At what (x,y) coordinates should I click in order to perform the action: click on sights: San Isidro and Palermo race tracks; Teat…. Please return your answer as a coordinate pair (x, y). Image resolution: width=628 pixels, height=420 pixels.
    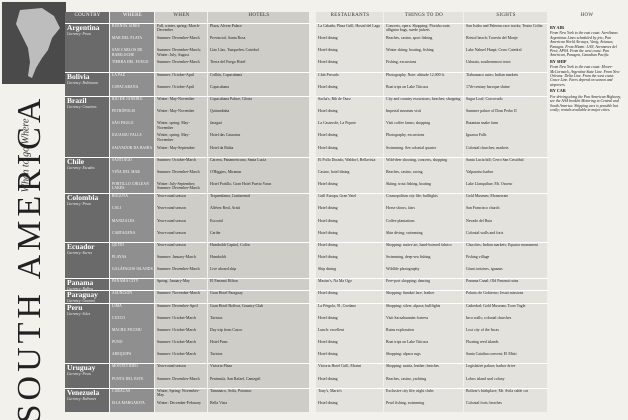
    Looking at the image, I should click on (504, 26).